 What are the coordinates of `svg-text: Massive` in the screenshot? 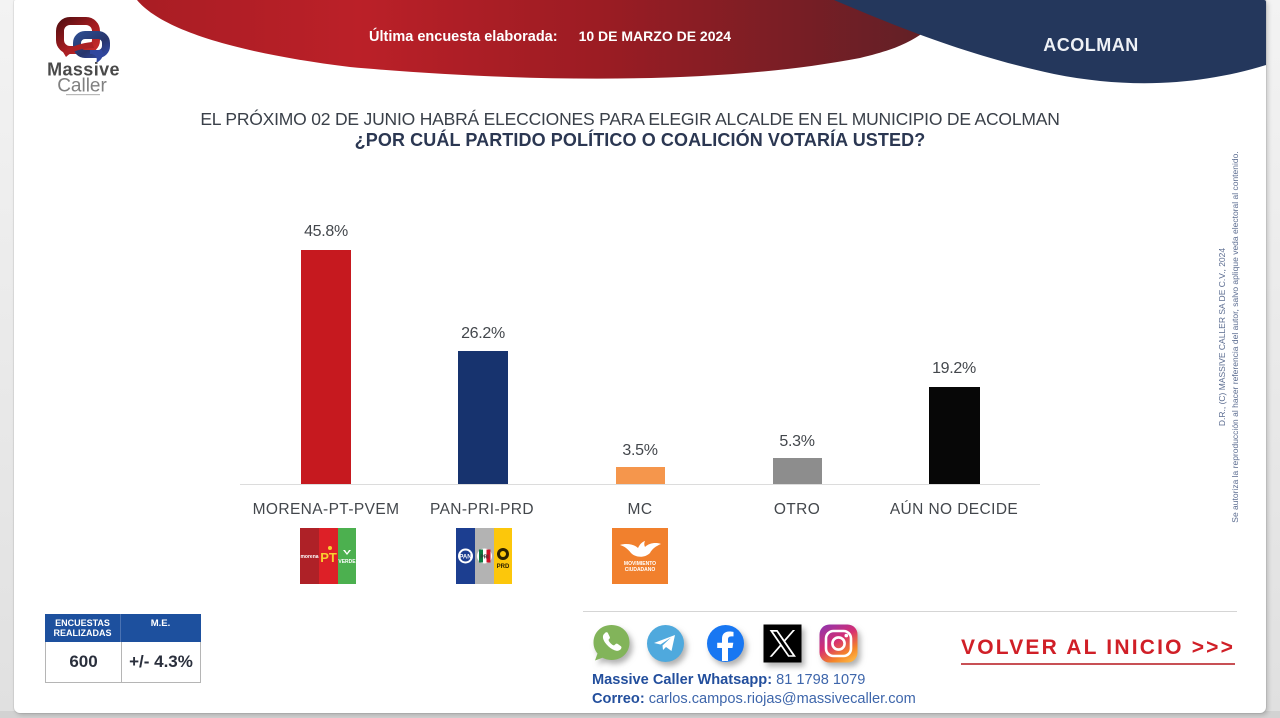 It's located at (83, 70).